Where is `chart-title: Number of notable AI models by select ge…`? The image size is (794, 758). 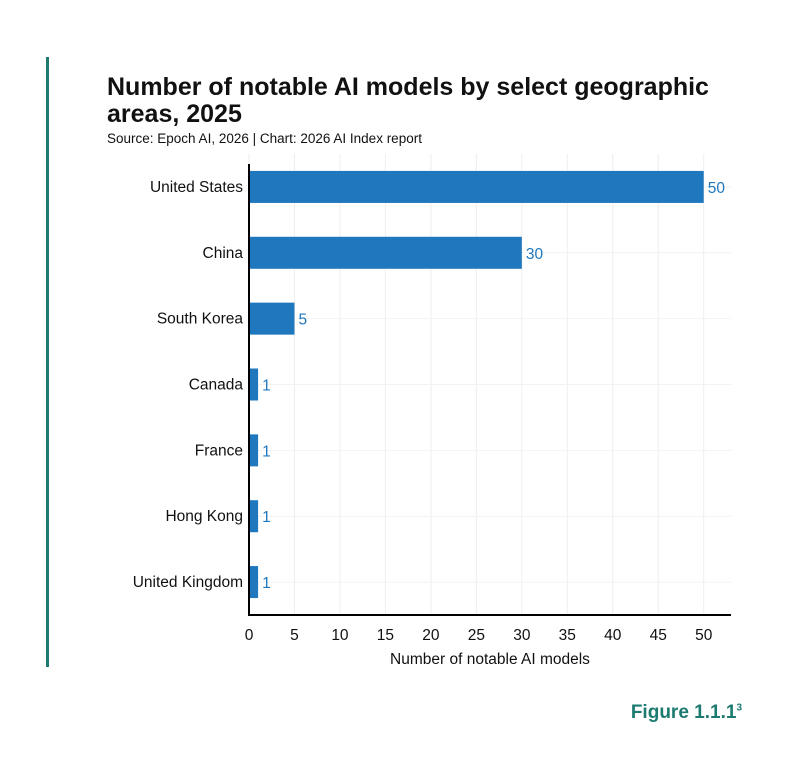 chart-title: Number of notable AI models by select ge… is located at coordinates (408, 100).